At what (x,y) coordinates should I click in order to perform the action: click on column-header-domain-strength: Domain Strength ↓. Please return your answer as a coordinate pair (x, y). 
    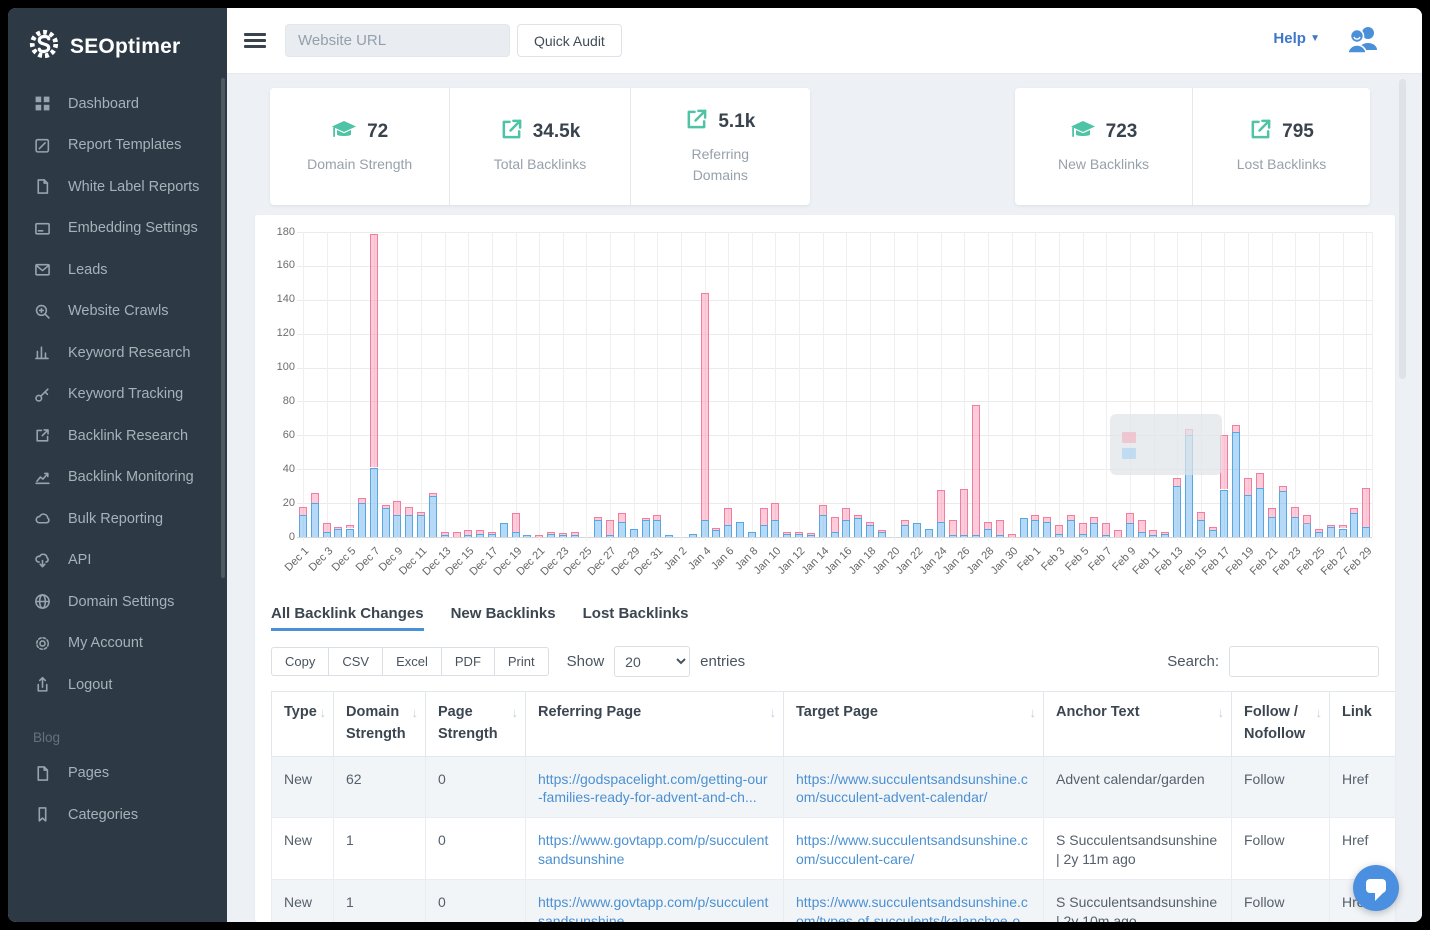
    Looking at the image, I should click on (379, 724).